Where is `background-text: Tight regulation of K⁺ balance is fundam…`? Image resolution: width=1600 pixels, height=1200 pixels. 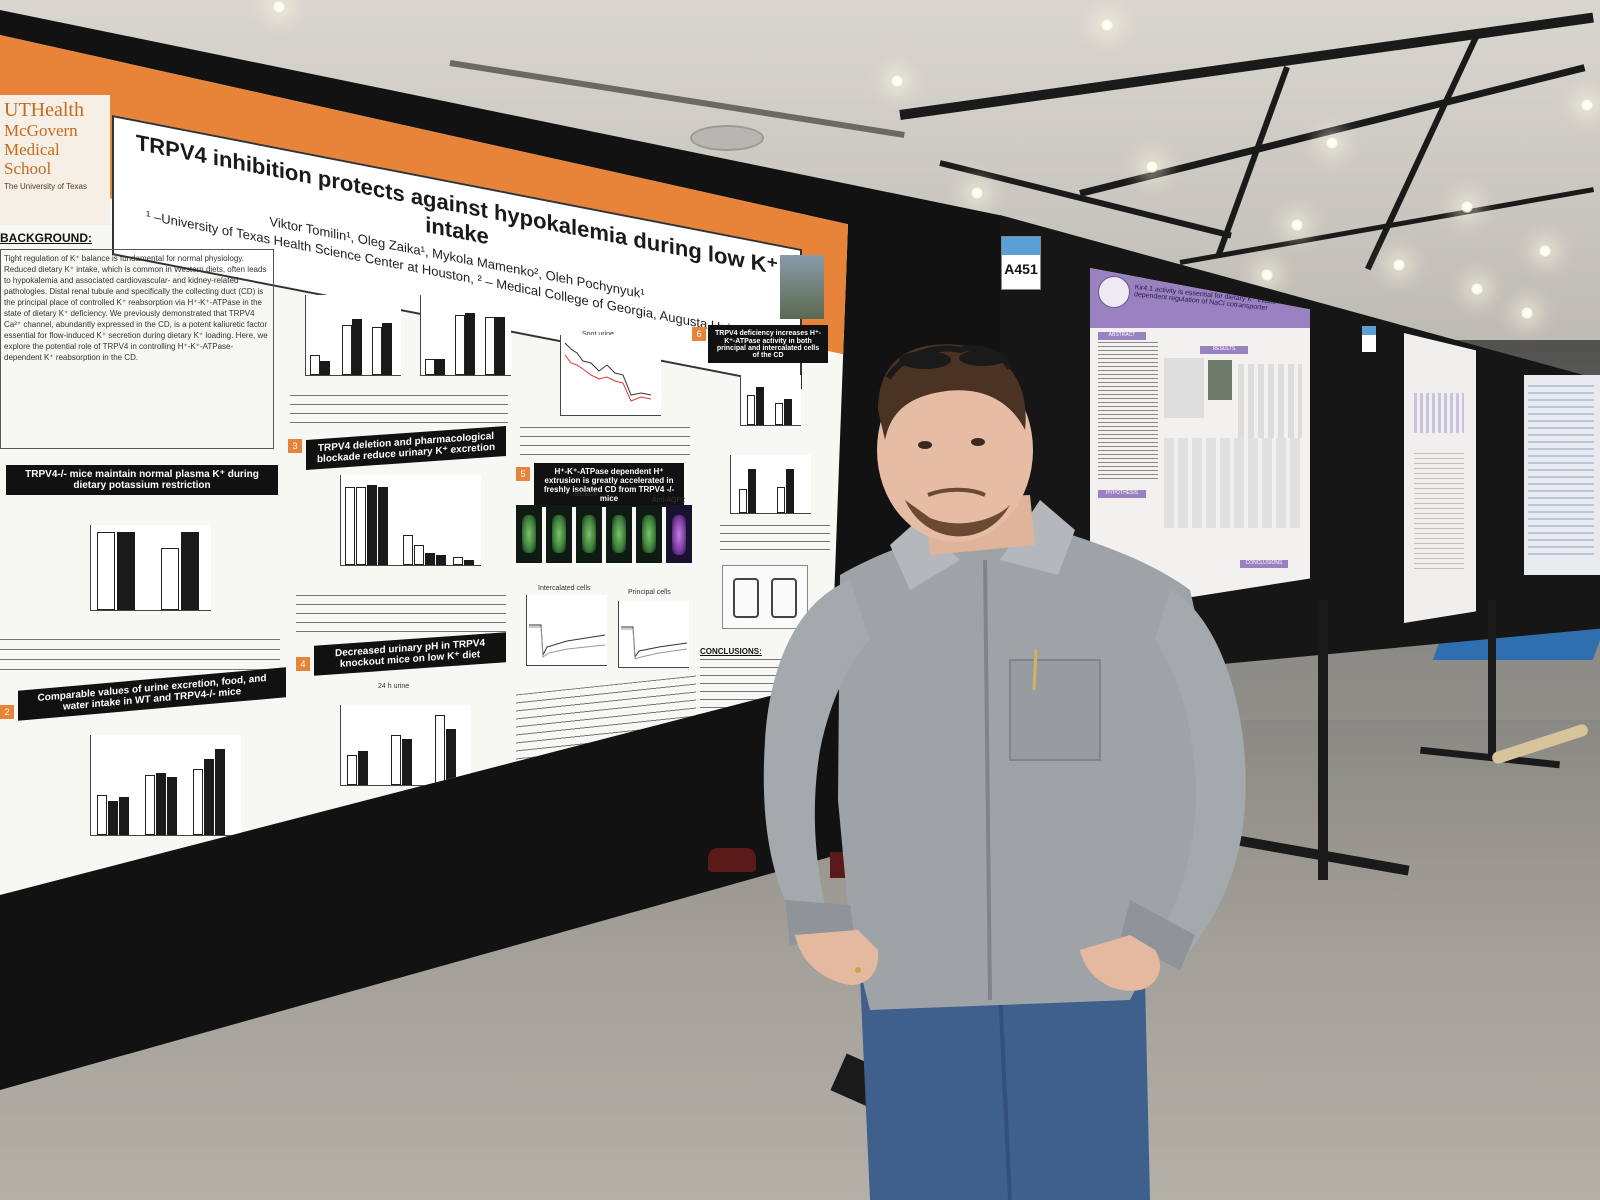
background-text: Tight regulation of K⁺ balance is fundam… is located at coordinates (137, 349).